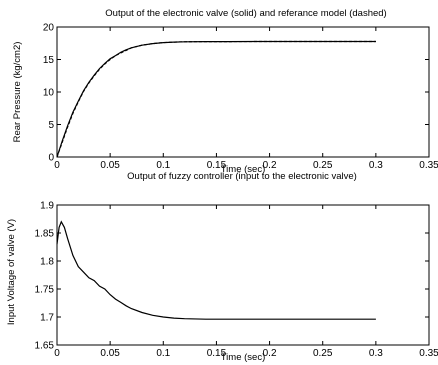  What do you see at coordinates (45, 234) in the screenshot?
I see `y-tick-label: 1.85` at bounding box center [45, 234].